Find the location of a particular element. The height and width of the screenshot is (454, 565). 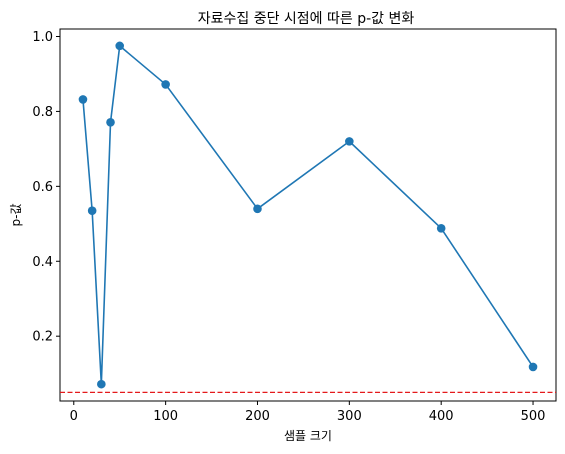

x-tick-label: 500 is located at coordinates (533, 416).